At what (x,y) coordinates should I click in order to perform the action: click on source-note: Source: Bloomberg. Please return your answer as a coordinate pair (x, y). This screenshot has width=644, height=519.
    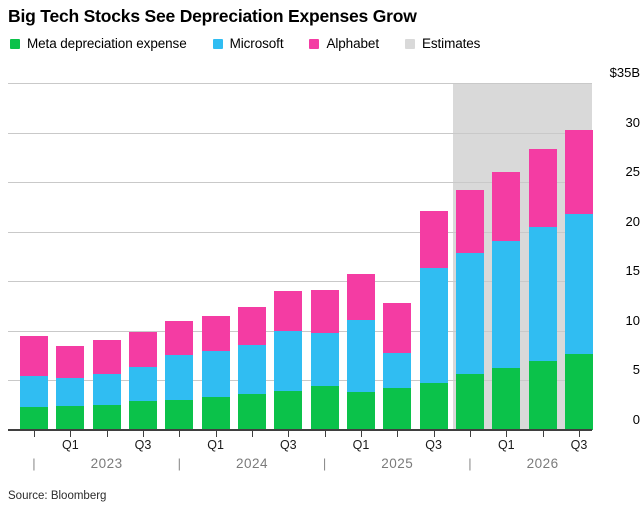
    Looking at the image, I should click on (57, 496).